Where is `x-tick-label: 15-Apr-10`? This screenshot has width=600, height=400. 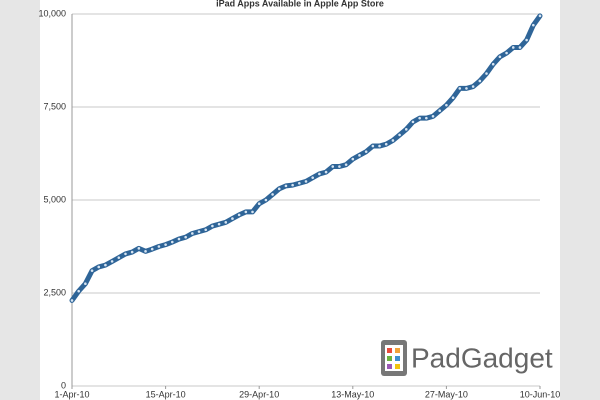
x-tick-label: 15-Apr-10 is located at coordinates (166, 394).